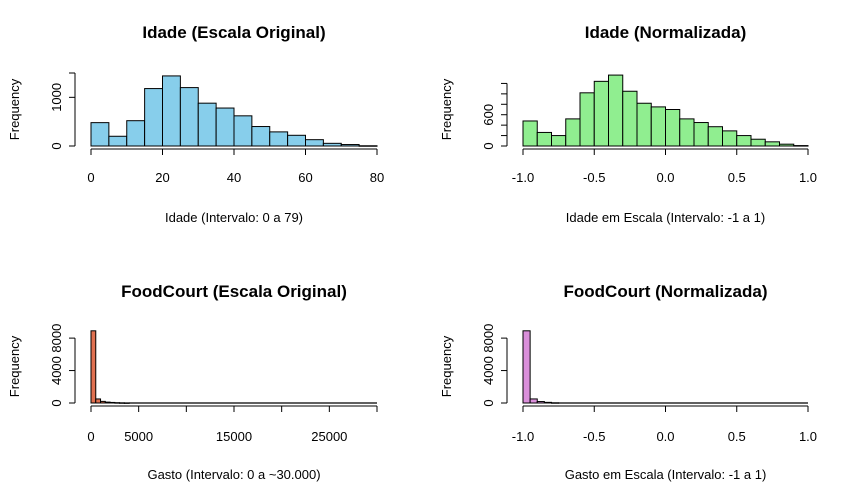 The image size is (845, 497). I want to click on panel-2-y-label: Frequency, so click(446, 109).